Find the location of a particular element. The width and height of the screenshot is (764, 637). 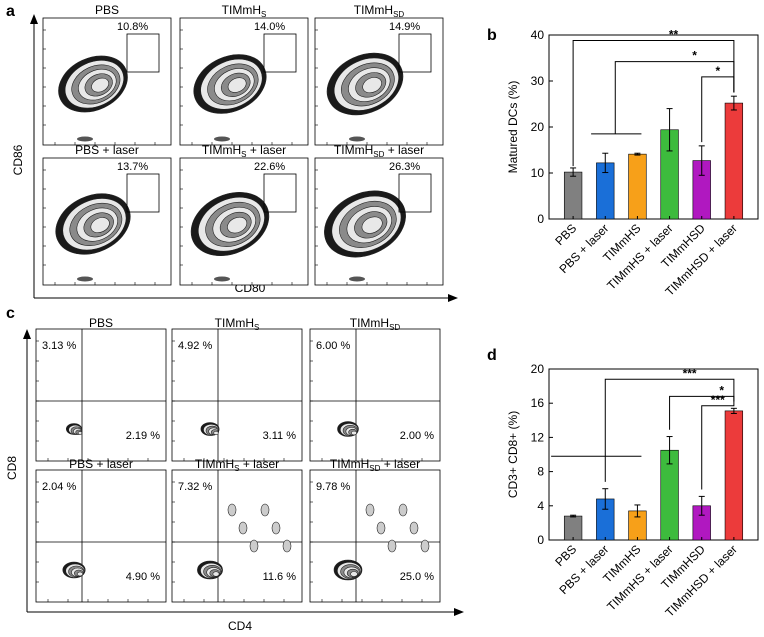

flow-plot-a-4: PBS + laser 13.7% is located at coordinates (107, 214).